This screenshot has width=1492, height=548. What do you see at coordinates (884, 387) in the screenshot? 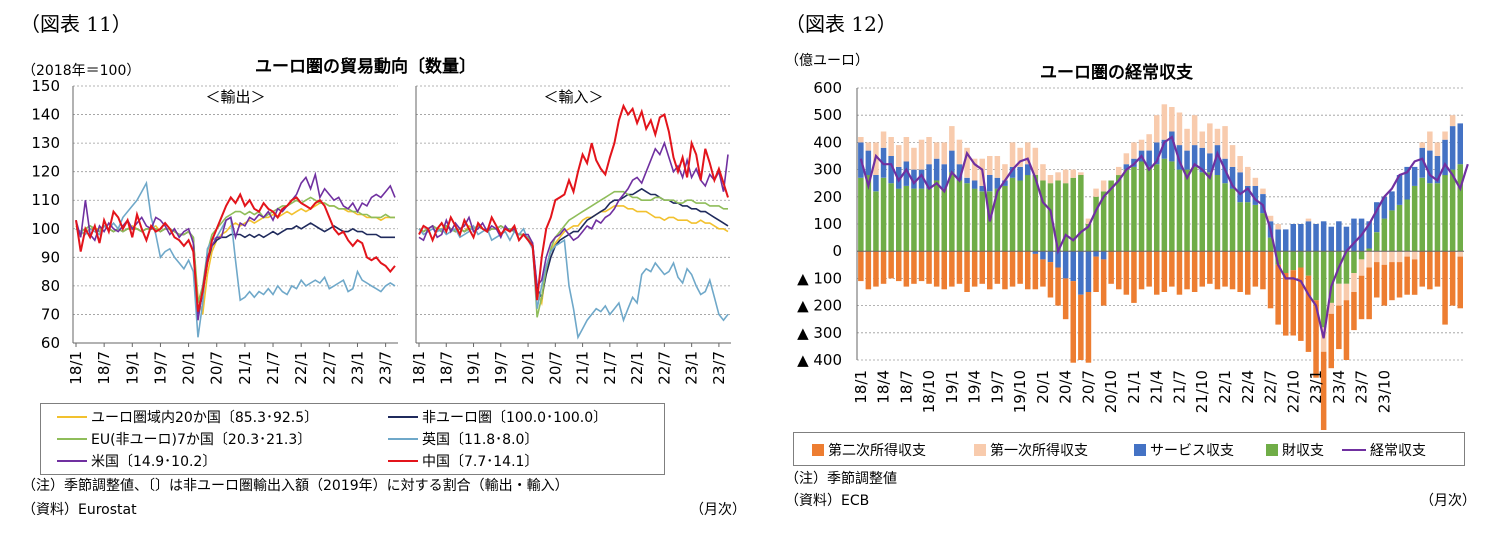
I see `x-tick-label: 18/4` at bounding box center [884, 387].